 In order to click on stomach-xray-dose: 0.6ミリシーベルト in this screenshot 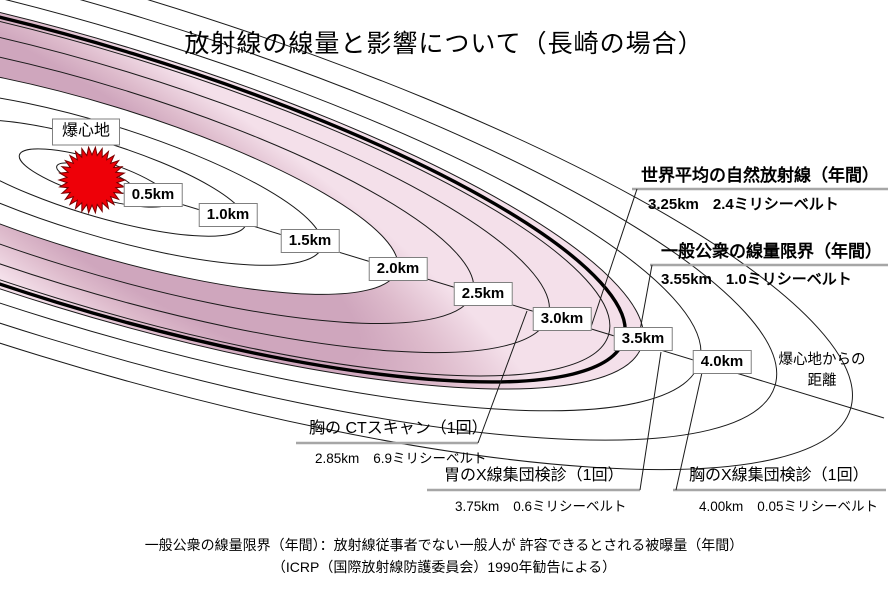, I will do `click(570, 506)`.